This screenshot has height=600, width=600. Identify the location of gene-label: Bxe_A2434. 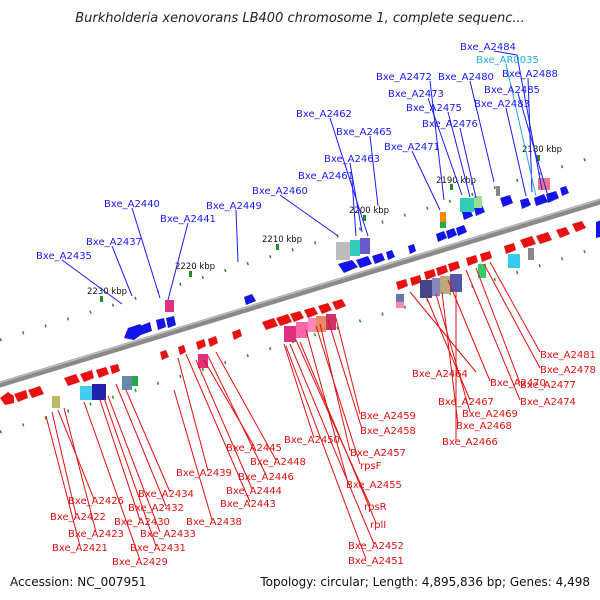
(166, 494).